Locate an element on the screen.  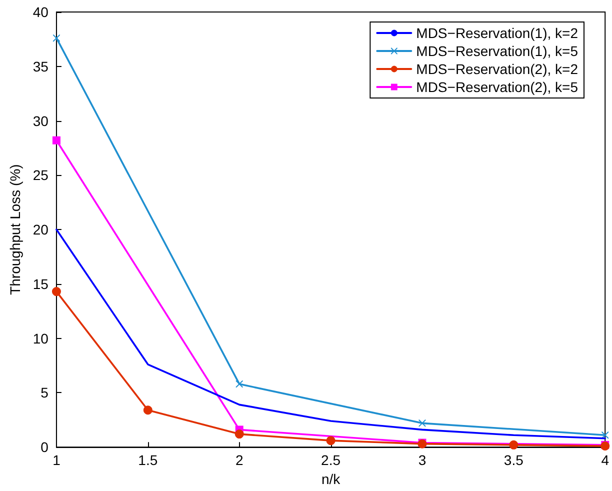
y-tick-label: 5 is located at coordinates (44, 392).